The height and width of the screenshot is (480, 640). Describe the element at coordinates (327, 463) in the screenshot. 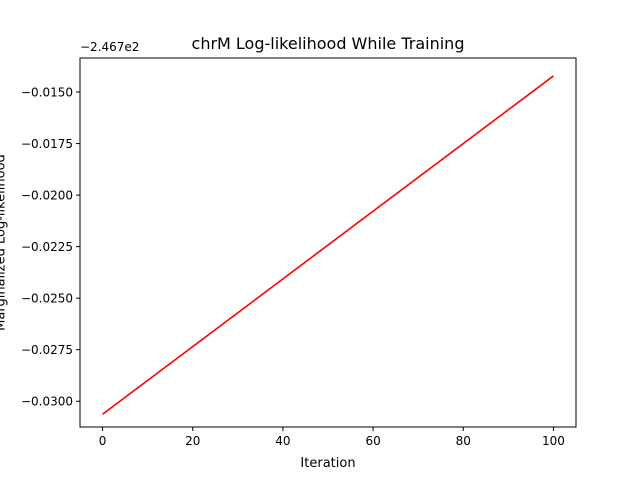

I see `x-axis-label: Iteration` at that location.